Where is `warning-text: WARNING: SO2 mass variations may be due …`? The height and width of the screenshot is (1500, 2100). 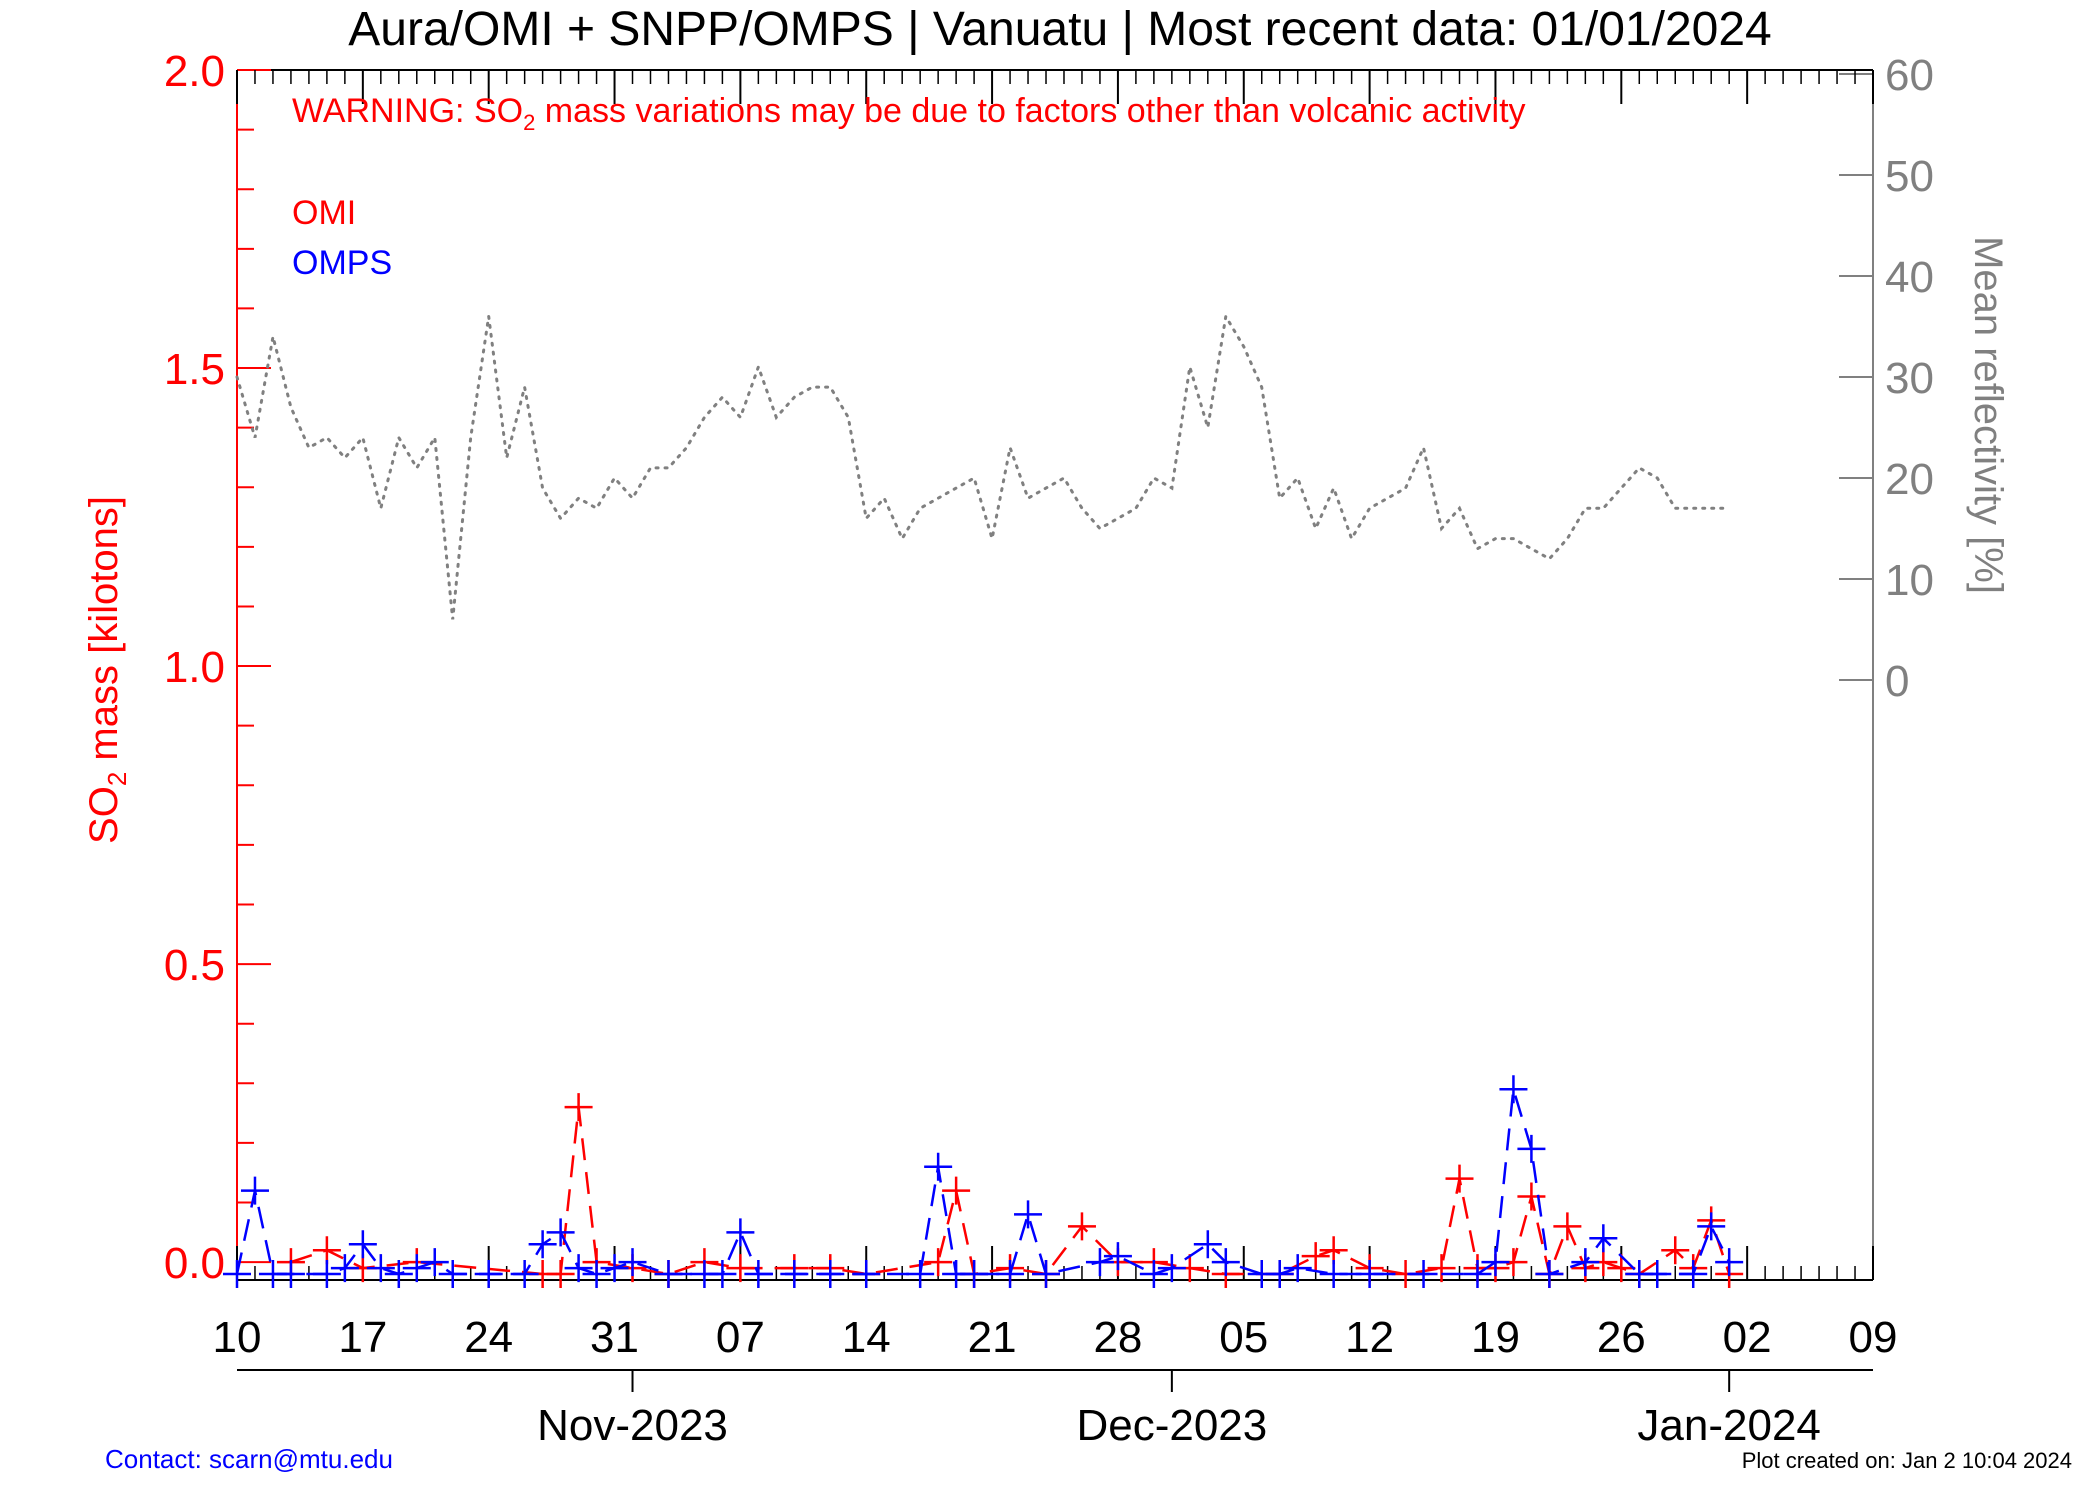 warning-text: WARNING: SO2 mass variations may be due … is located at coordinates (909, 113).